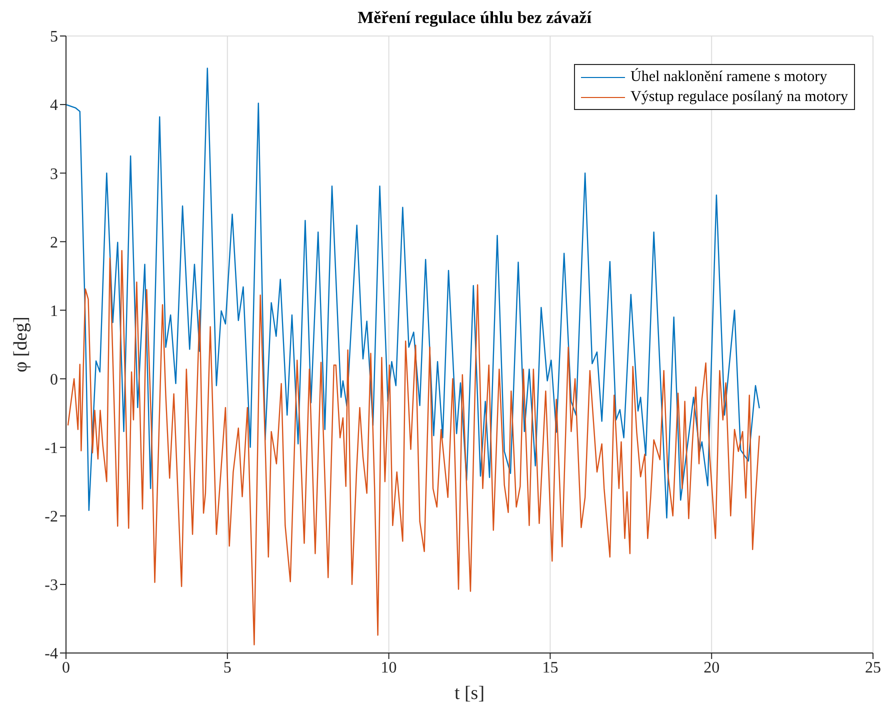 The width and height of the screenshot is (889, 713). What do you see at coordinates (51, 517) in the screenshot?
I see `y-tick-label: -2` at bounding box center [51, 517].